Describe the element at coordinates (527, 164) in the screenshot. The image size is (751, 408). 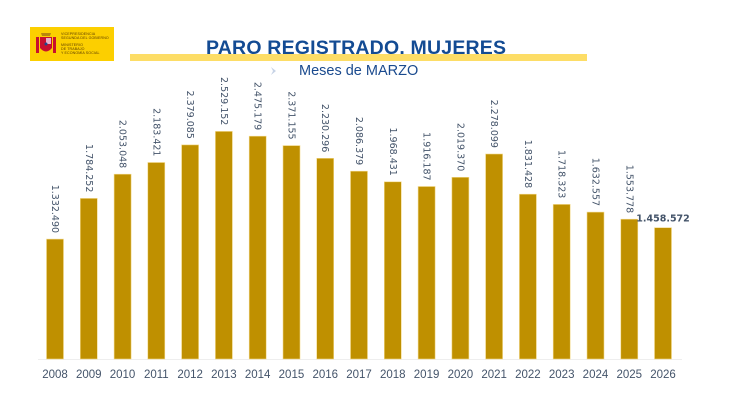
I see `value-label-2022: 1.831.428` at that location.